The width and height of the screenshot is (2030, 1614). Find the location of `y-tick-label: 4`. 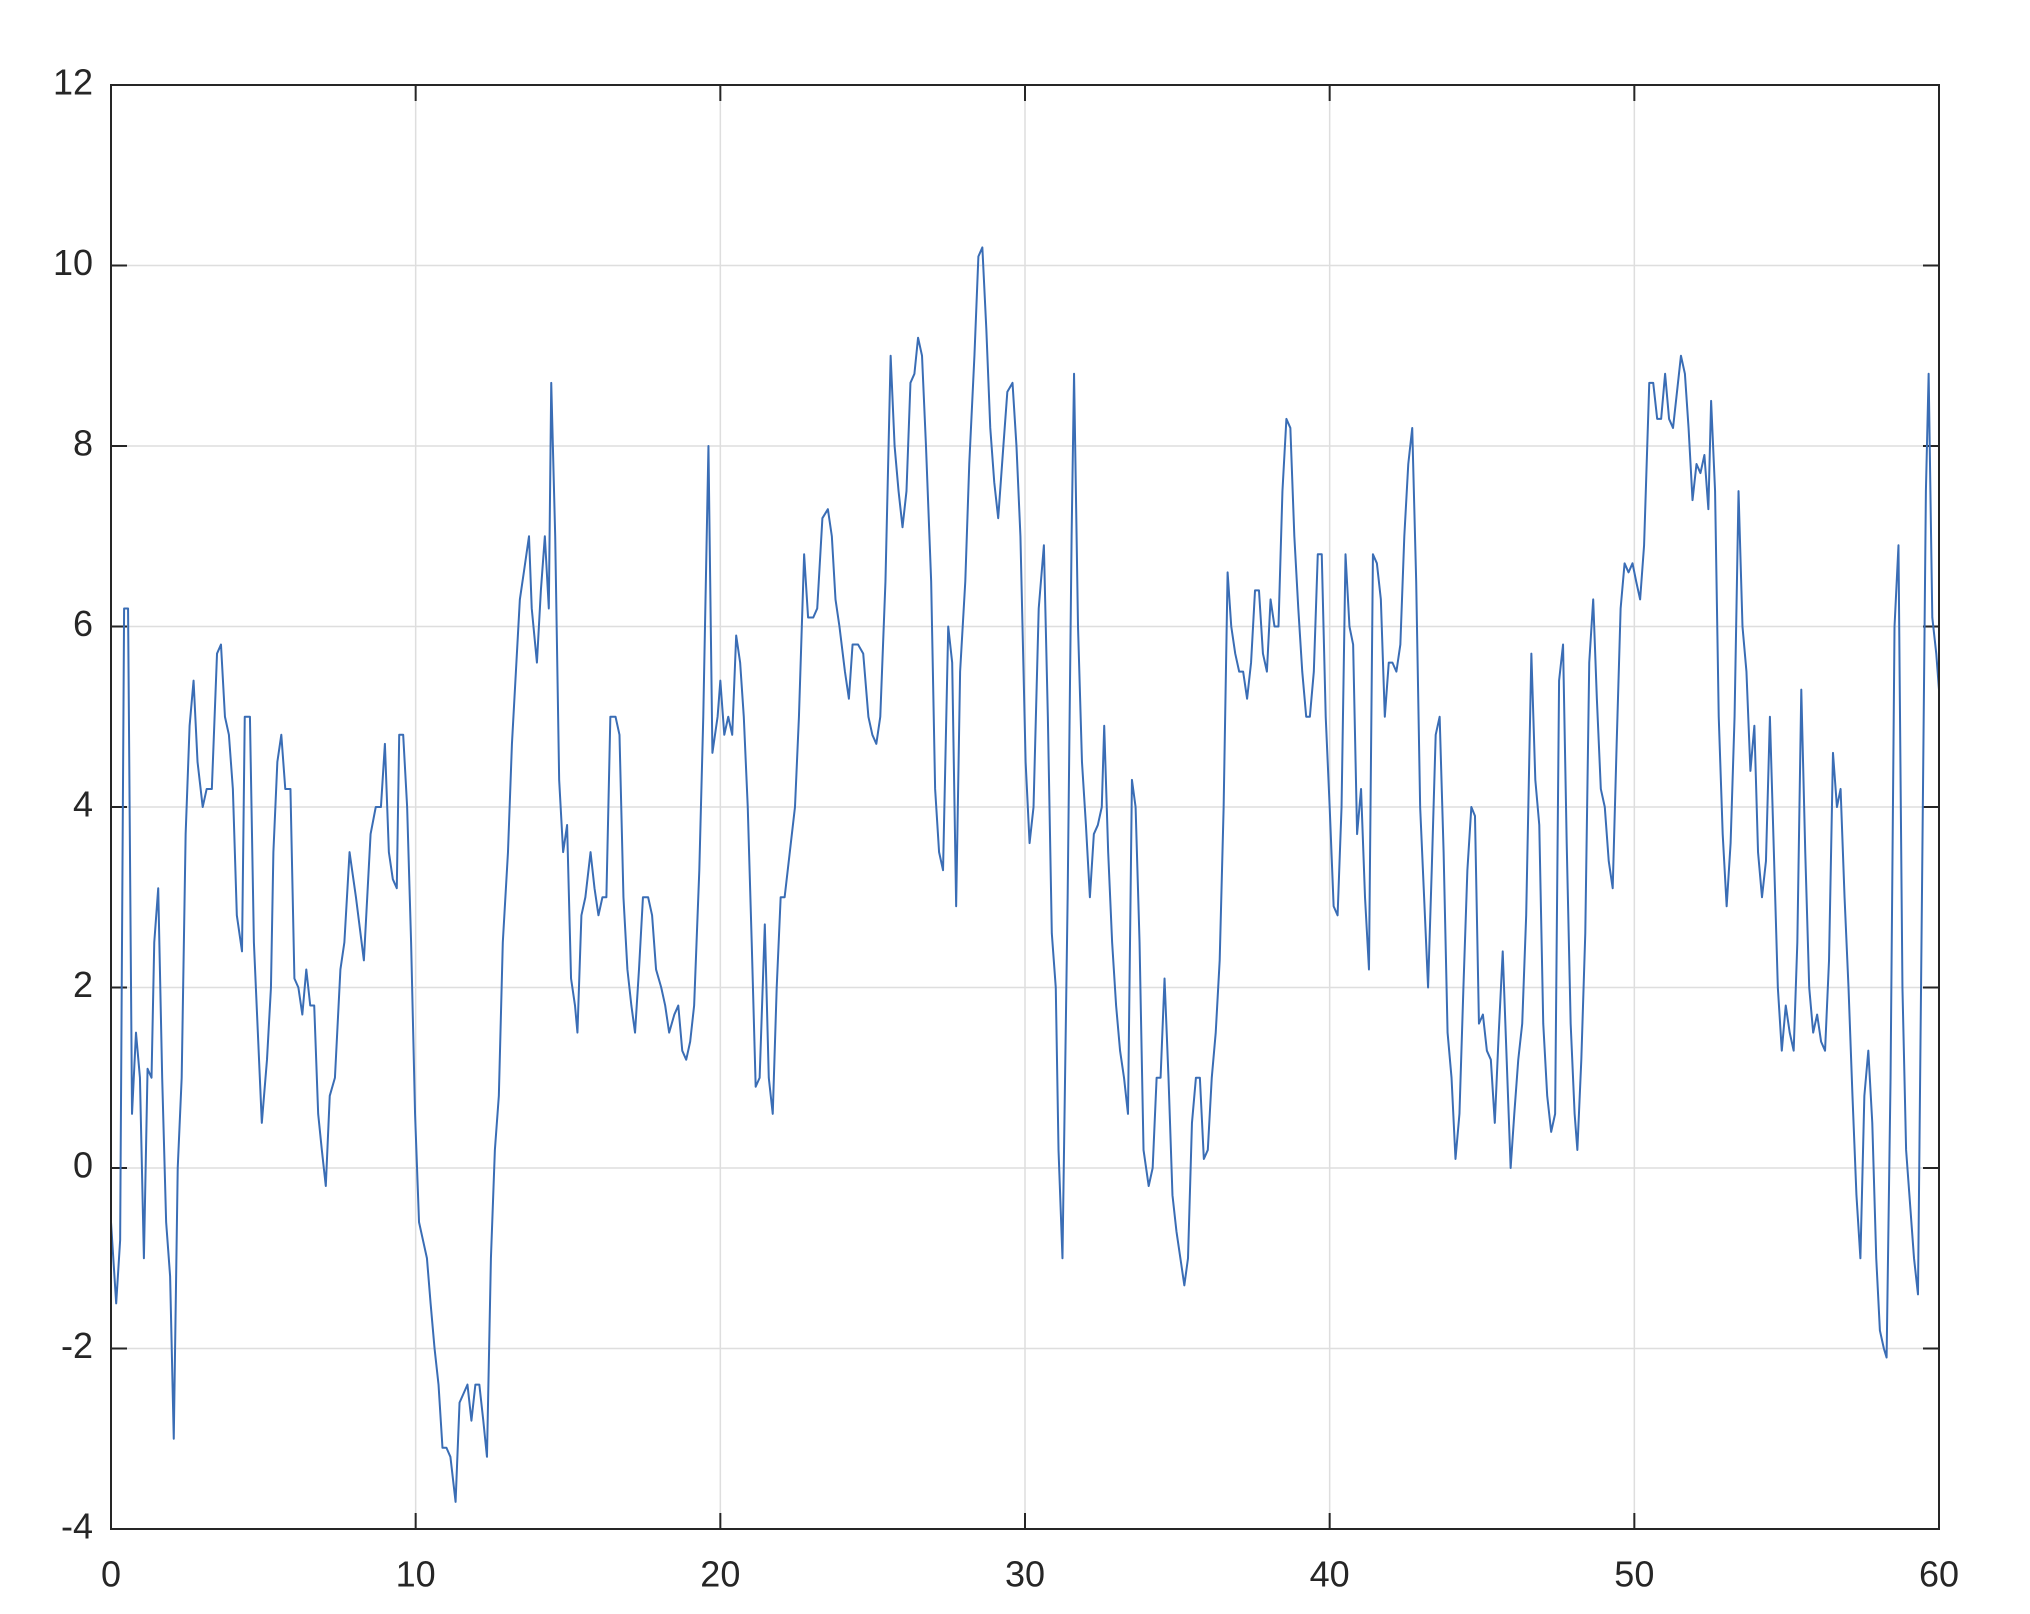

y-tick-label: 4 is located at coordinates (83, 804).